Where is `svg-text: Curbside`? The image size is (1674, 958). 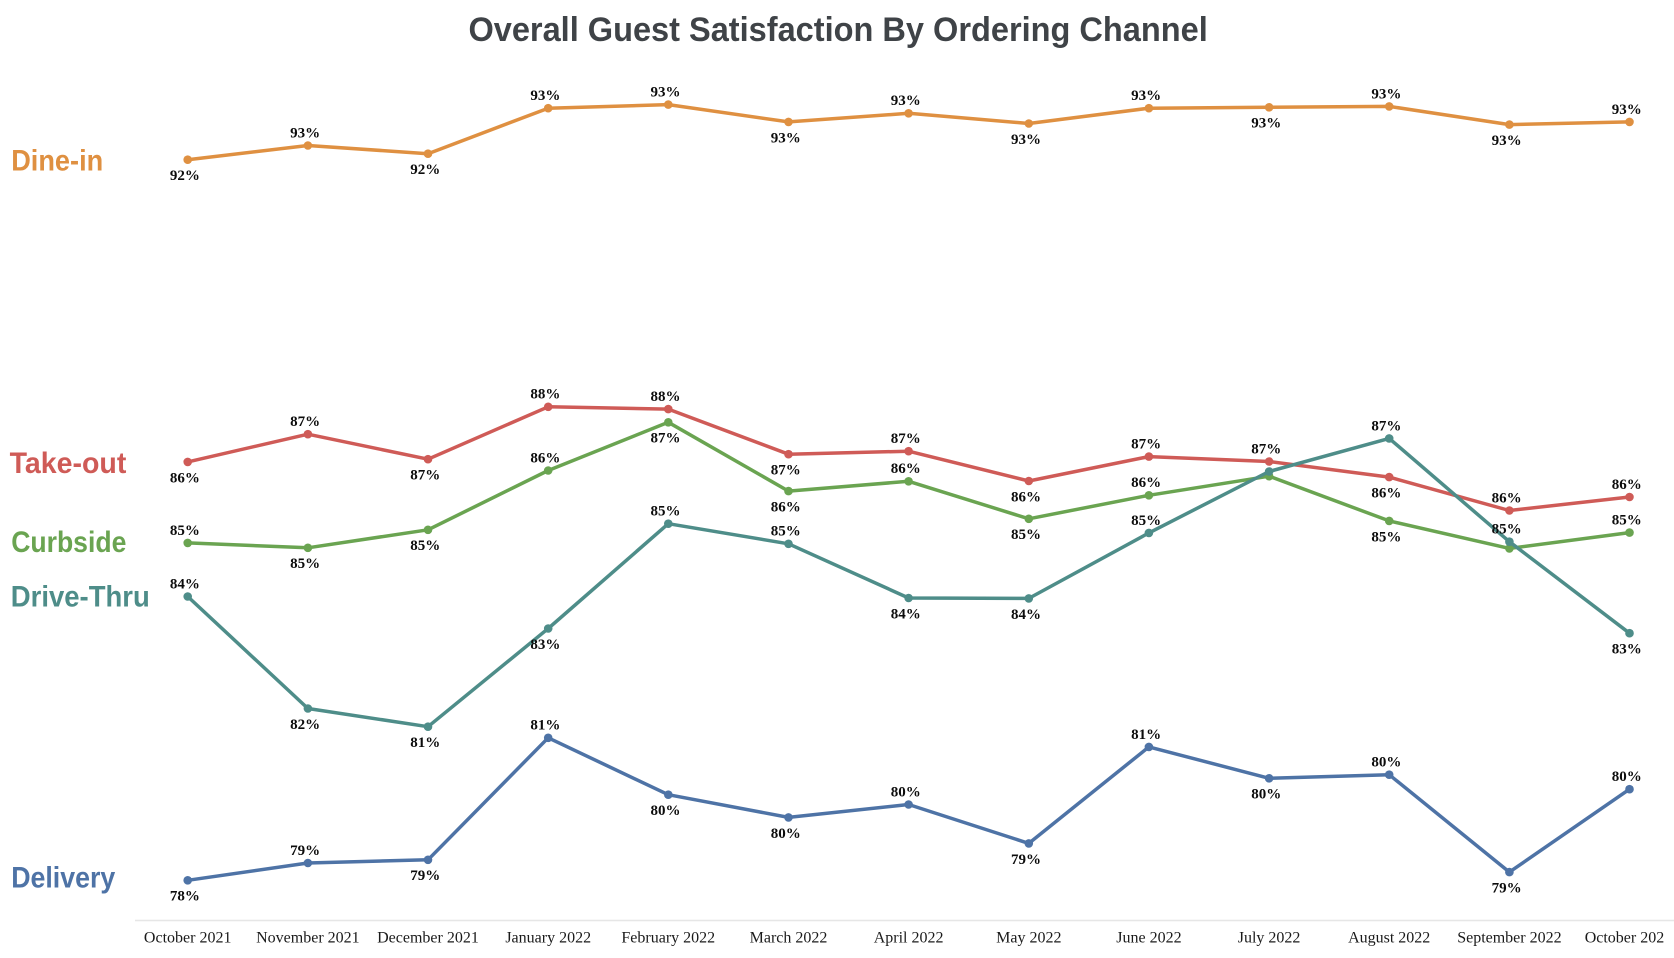 svg-text: Curbside is located at coordinates (68, 543).